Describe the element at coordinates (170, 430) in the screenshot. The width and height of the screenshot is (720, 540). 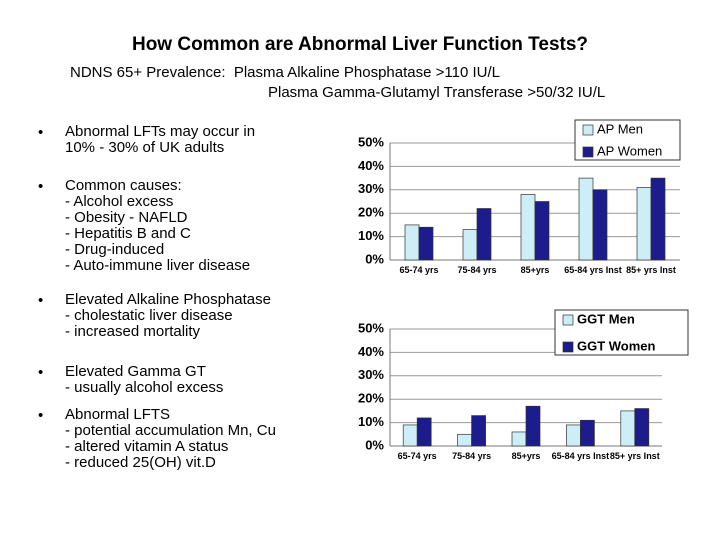
I see `bullet-text: - potential accumulation Mn, Cu` at that location.